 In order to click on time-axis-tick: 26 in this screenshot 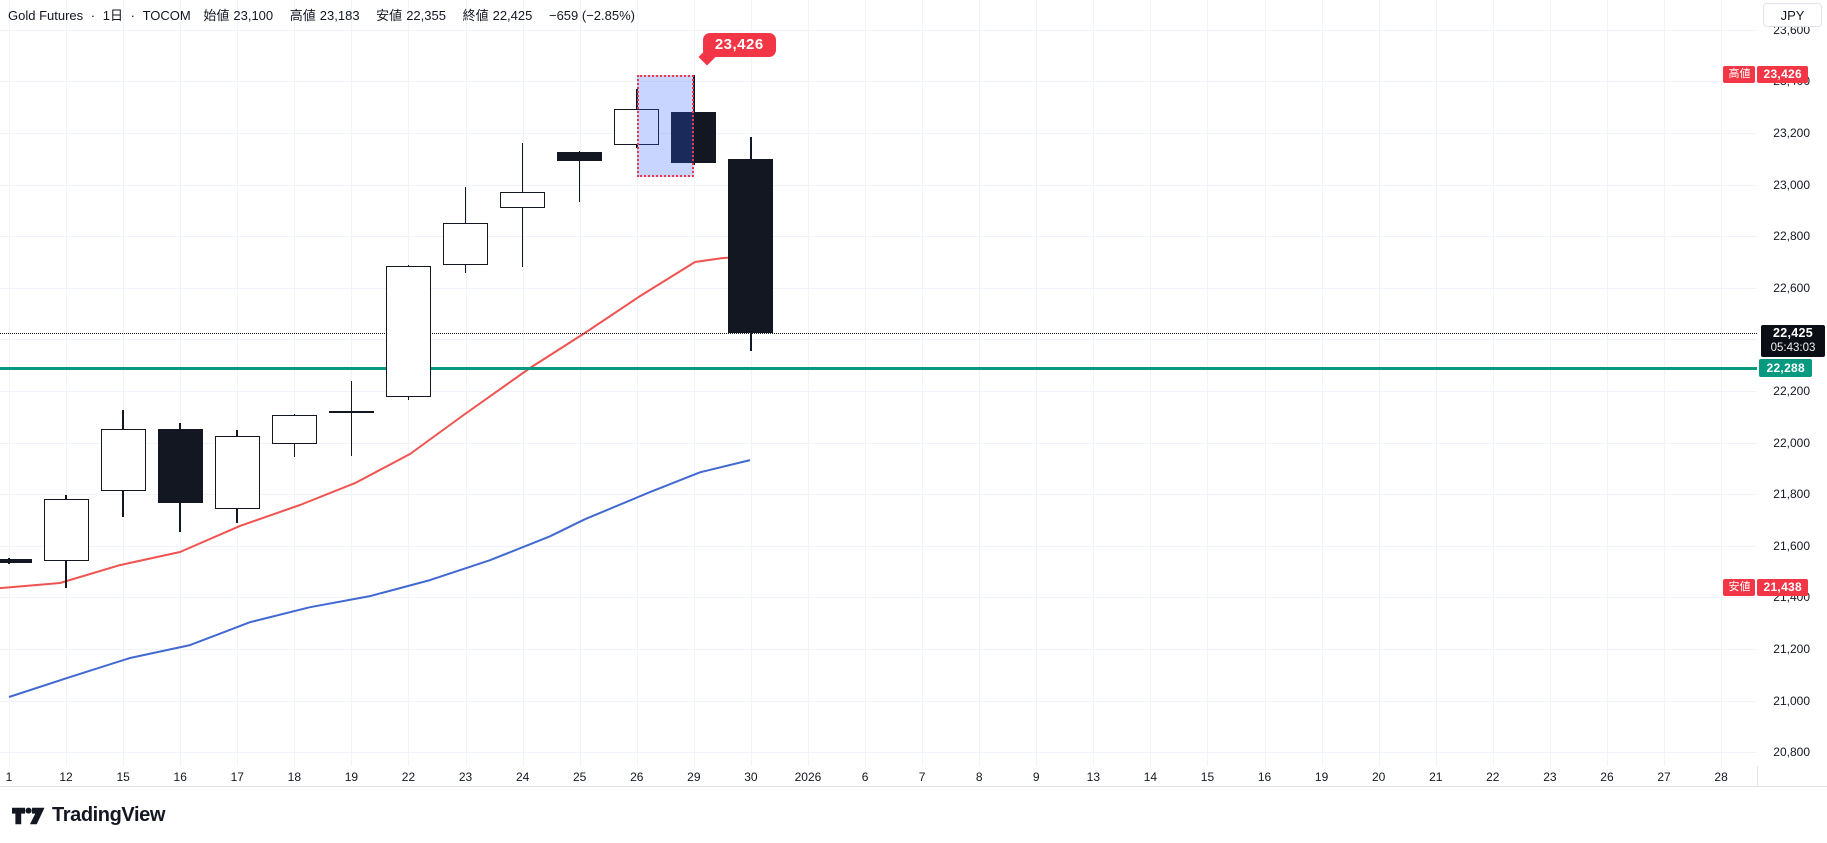, I will do `click(1607, 777)`.